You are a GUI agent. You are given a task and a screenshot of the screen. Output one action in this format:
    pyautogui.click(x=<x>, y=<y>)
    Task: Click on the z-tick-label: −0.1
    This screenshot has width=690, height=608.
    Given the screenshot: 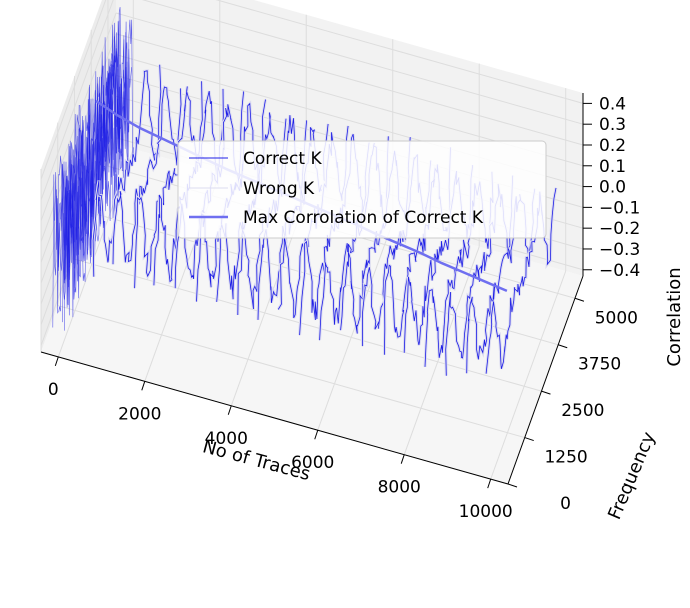 What is the action you would take?
    pyautogui.click(x=619, y=208)
    